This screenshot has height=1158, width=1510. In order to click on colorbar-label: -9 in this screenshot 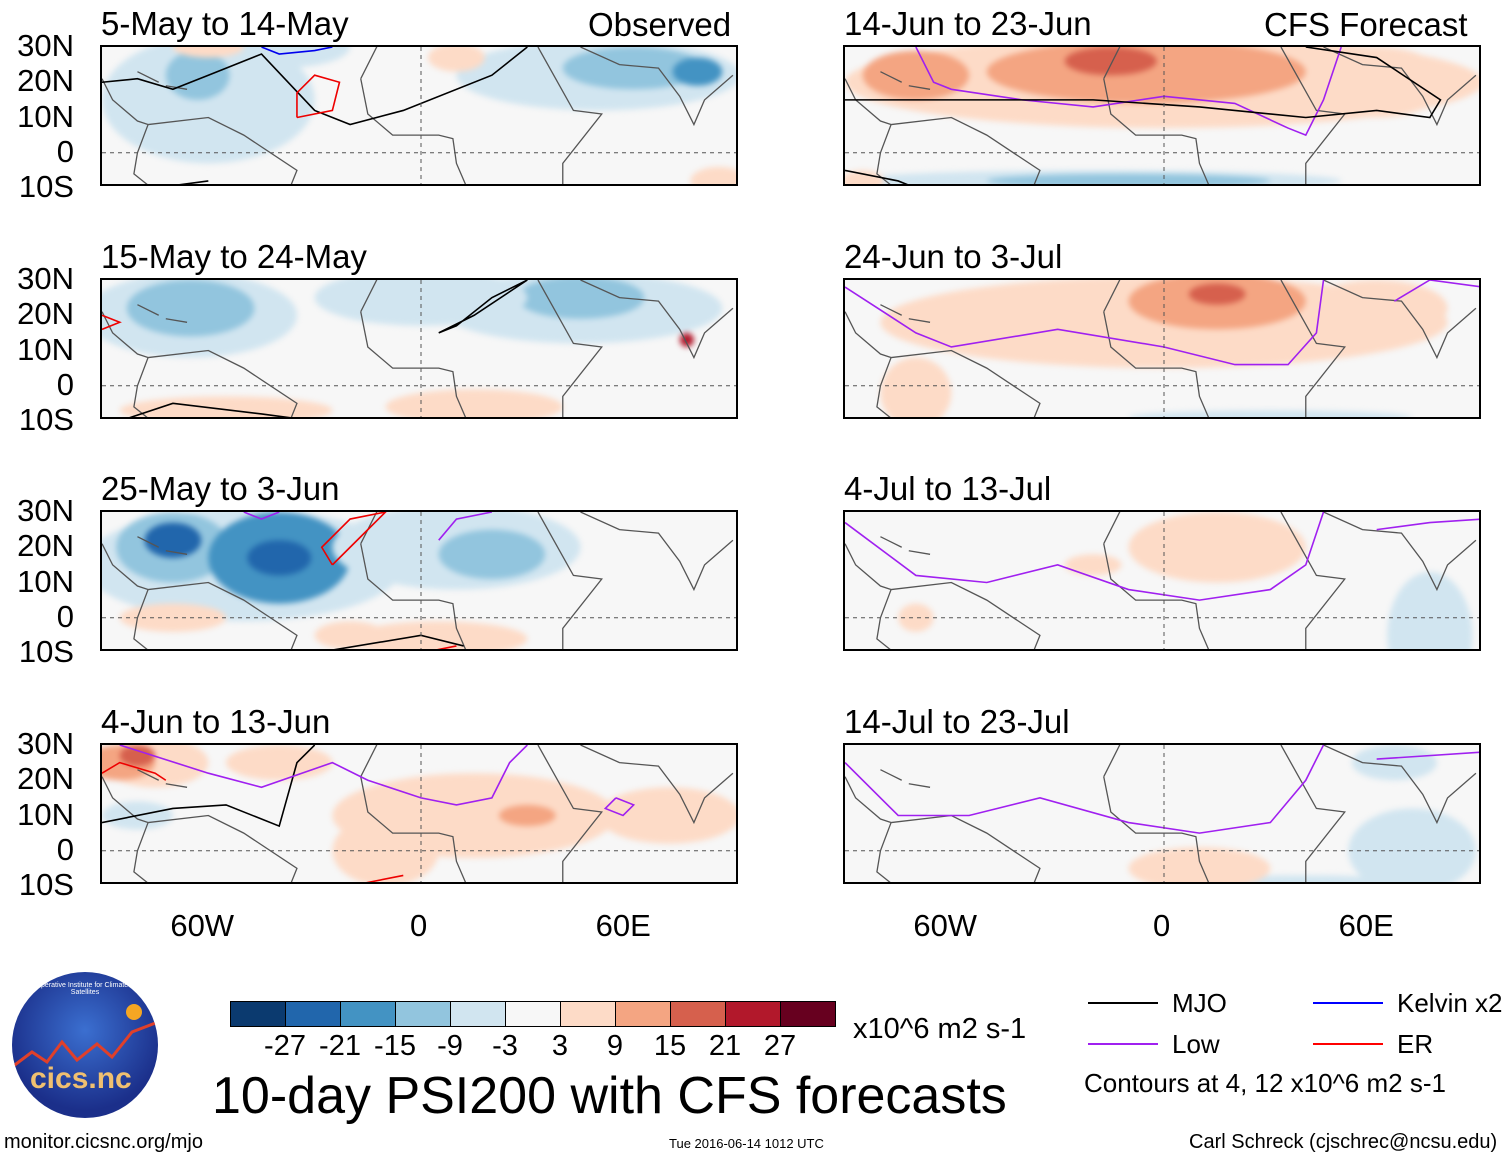, I will do `click(450, 1046)`.